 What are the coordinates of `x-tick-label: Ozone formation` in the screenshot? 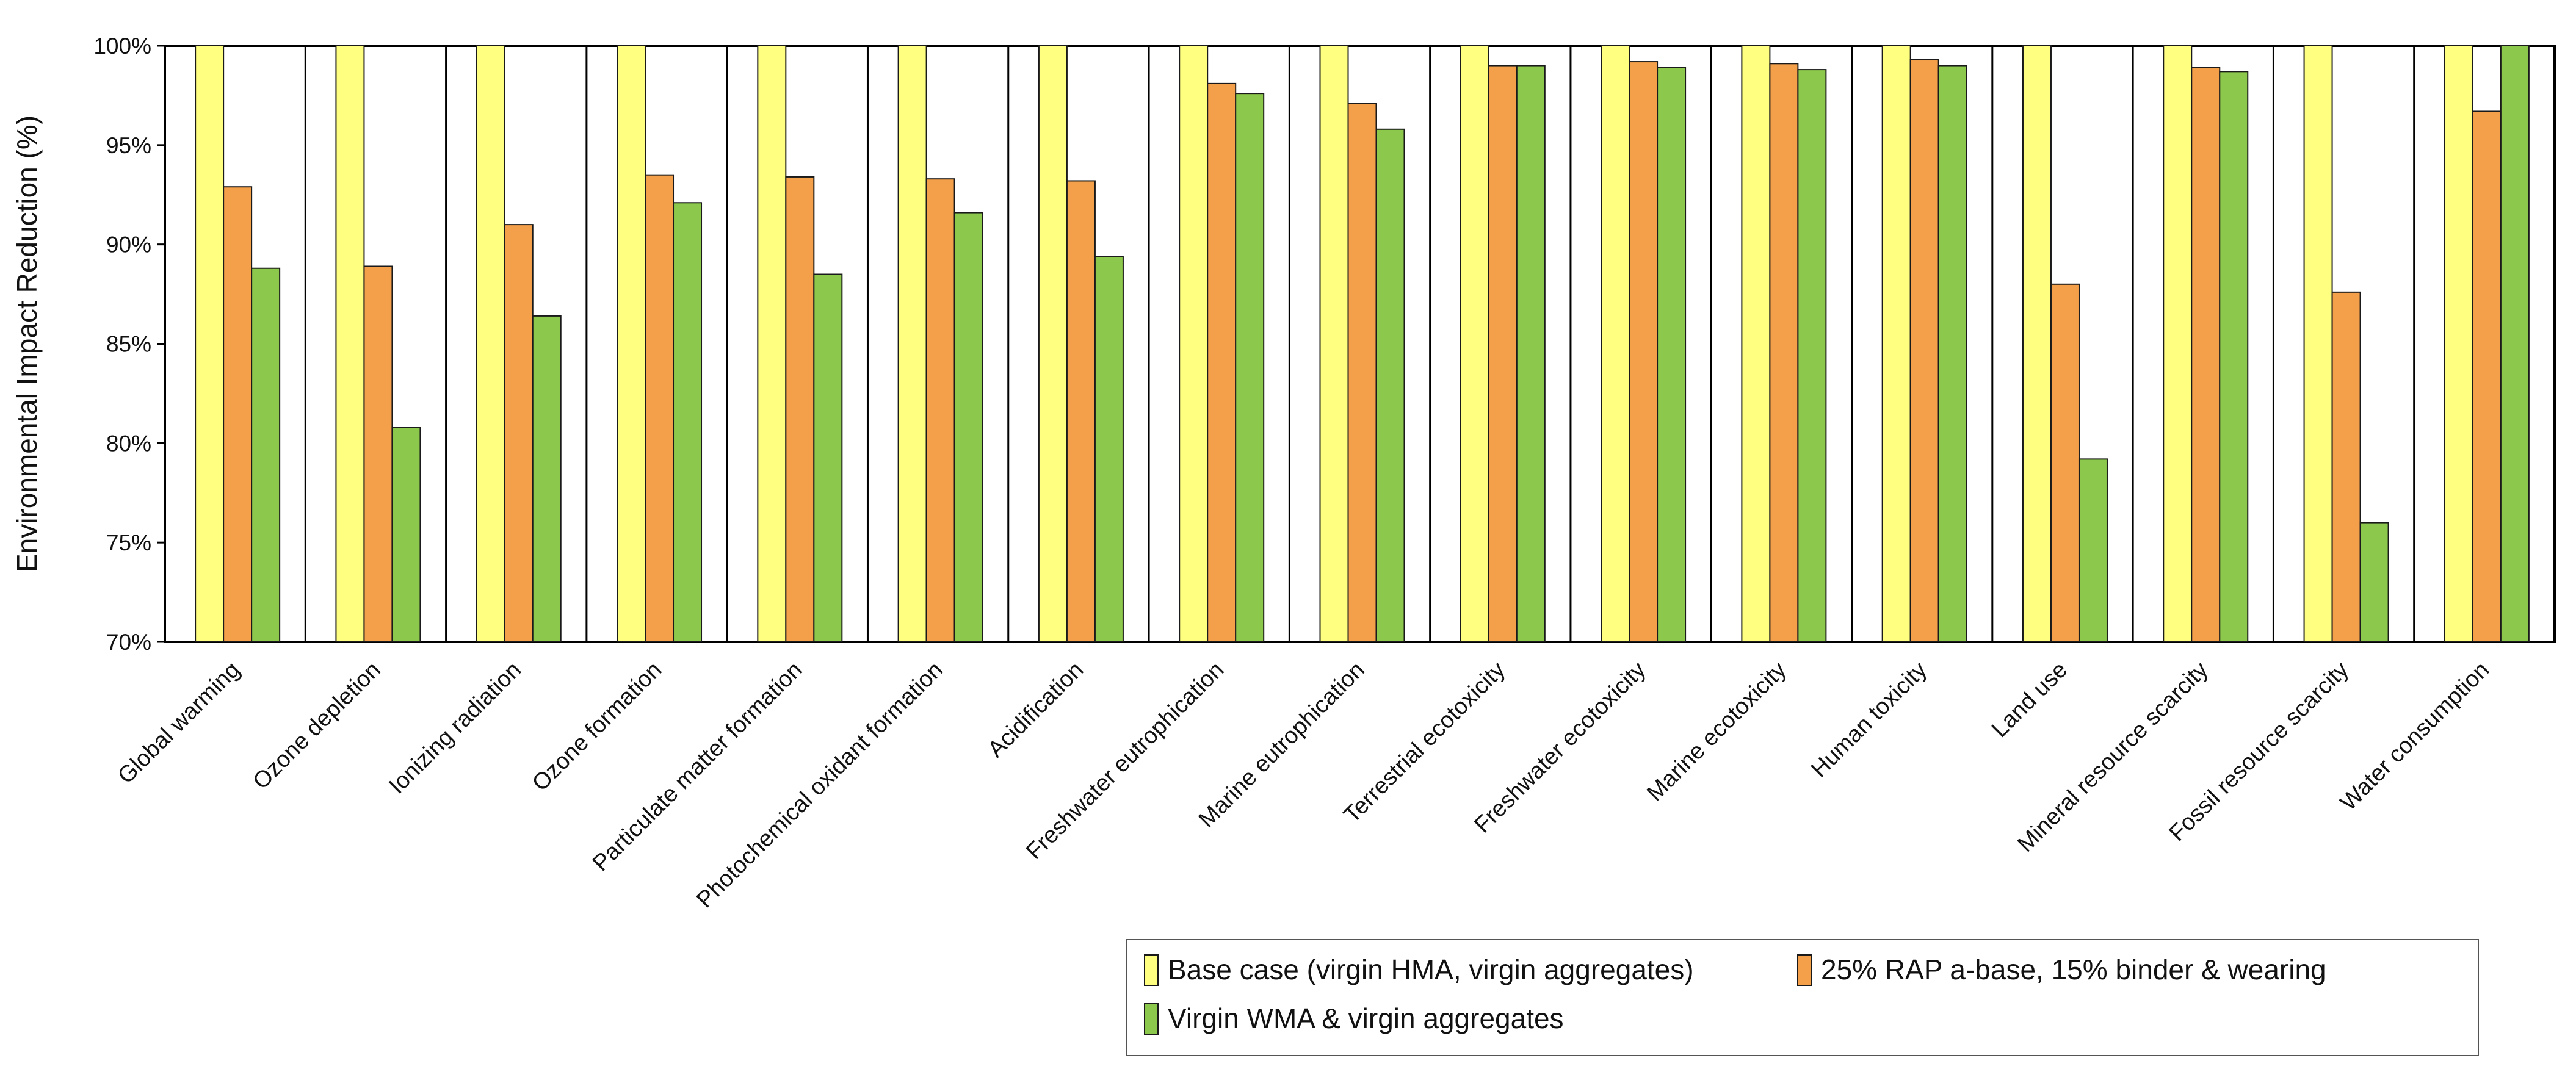 It's located at (597, 726).